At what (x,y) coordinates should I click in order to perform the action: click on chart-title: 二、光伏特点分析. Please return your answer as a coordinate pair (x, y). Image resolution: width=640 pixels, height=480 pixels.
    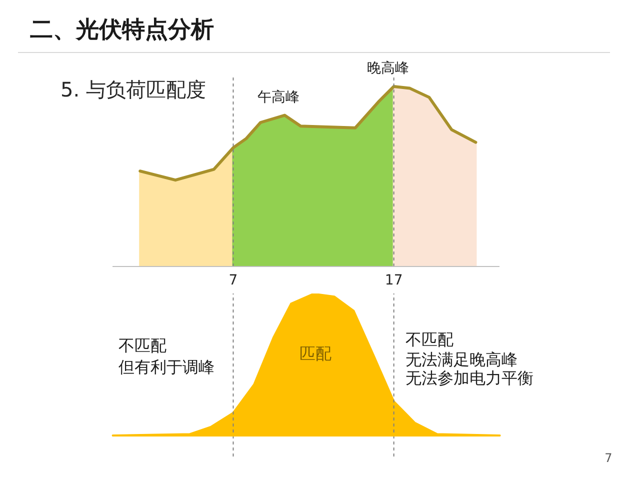
    Looking at the image, I should click on (122, 30).